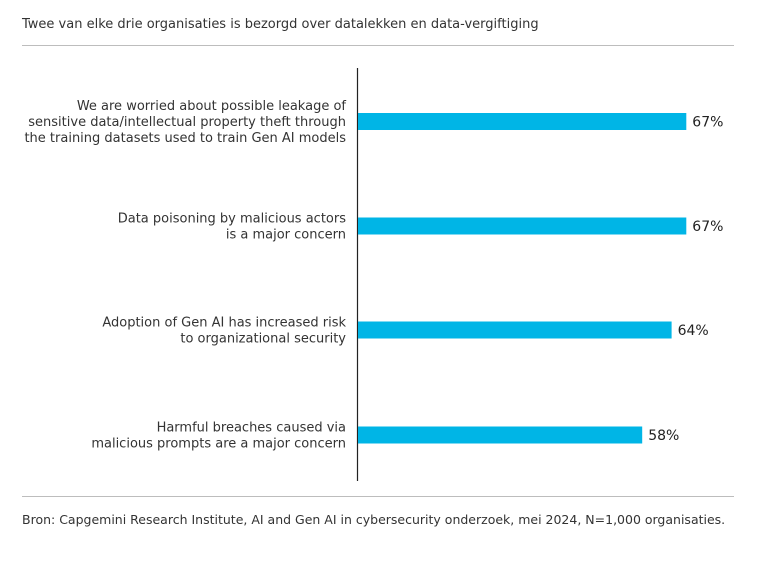 The image size is (759, 563). Describe the element at coordinates (263, 339) in the screenshot. I see `category-label-3-line-2: to organizational security` at that location.